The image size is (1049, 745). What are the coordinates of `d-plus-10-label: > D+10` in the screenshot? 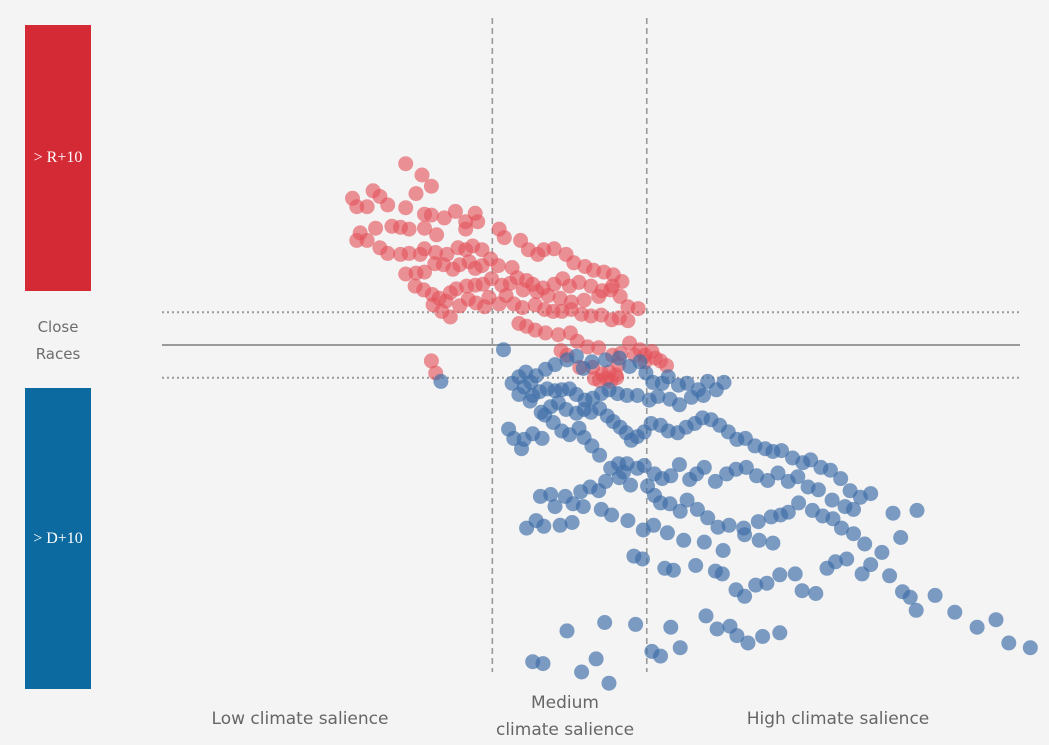 It's located at (58, 538).